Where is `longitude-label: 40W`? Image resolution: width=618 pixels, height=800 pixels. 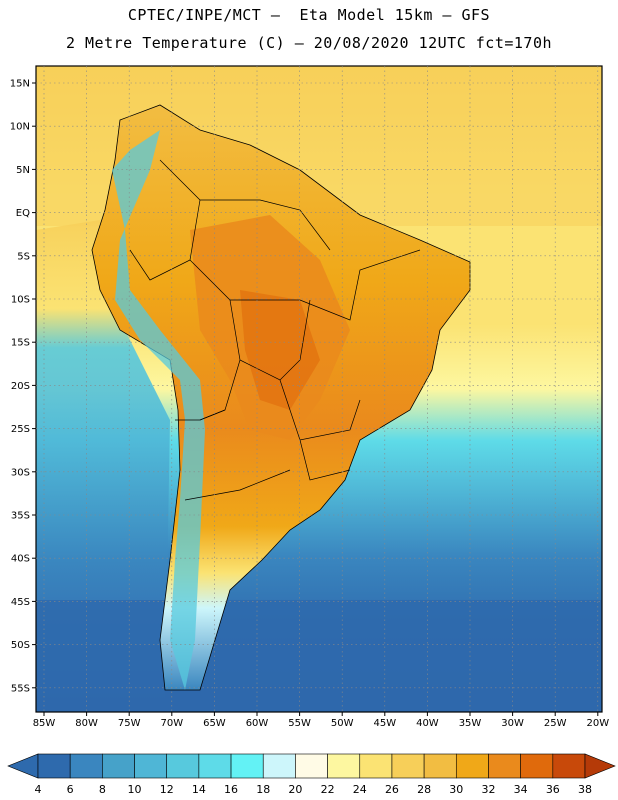
longitude-label: 40W is located at coordinates (427, 723).